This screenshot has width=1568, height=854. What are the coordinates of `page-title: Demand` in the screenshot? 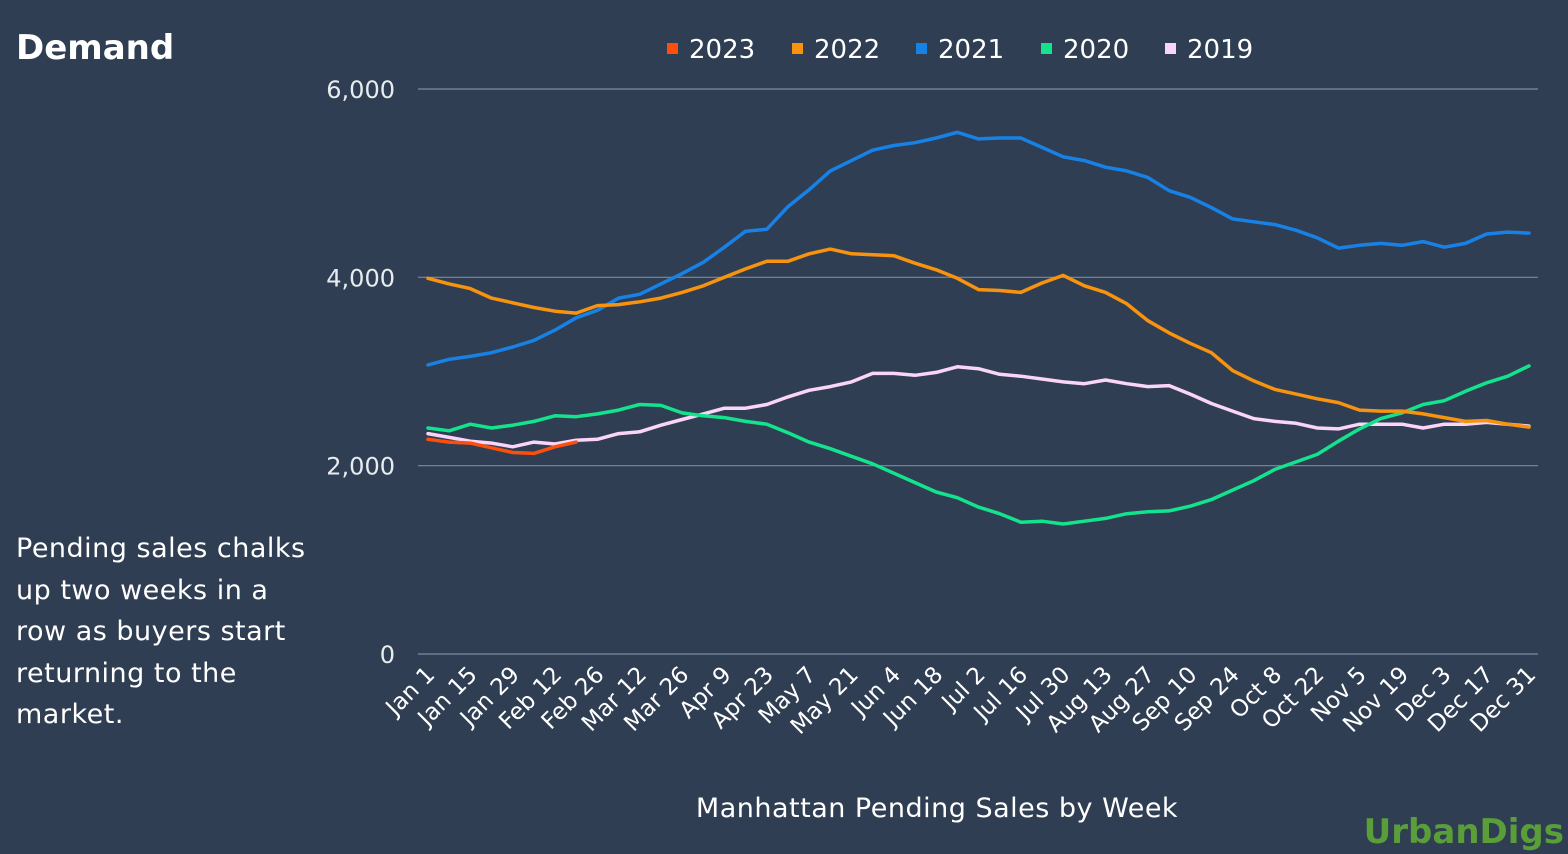 It's located at (95, 48).